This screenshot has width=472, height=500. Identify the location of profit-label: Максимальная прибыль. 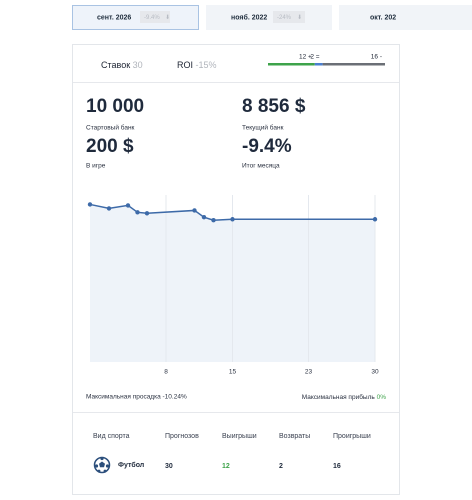
(339, 397).